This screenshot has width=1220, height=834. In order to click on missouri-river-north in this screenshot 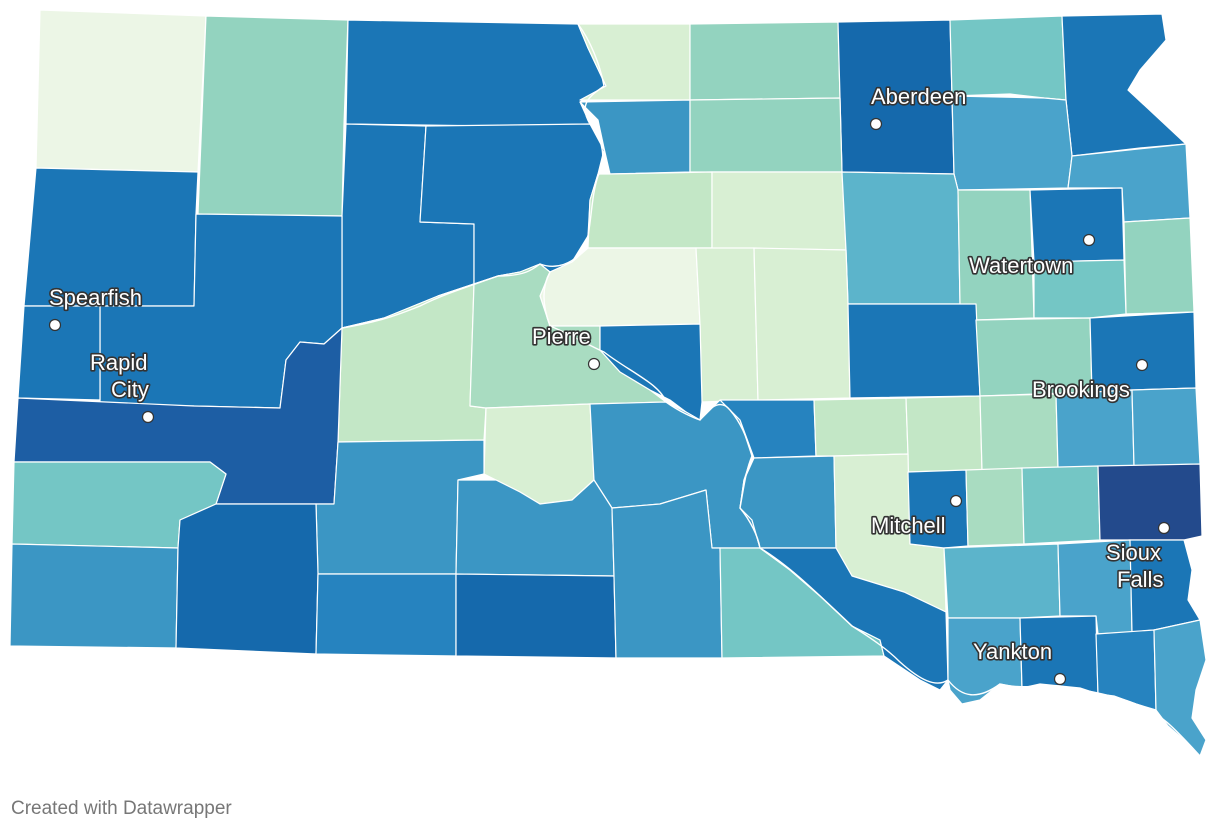, I will do `click(473, 176)`.